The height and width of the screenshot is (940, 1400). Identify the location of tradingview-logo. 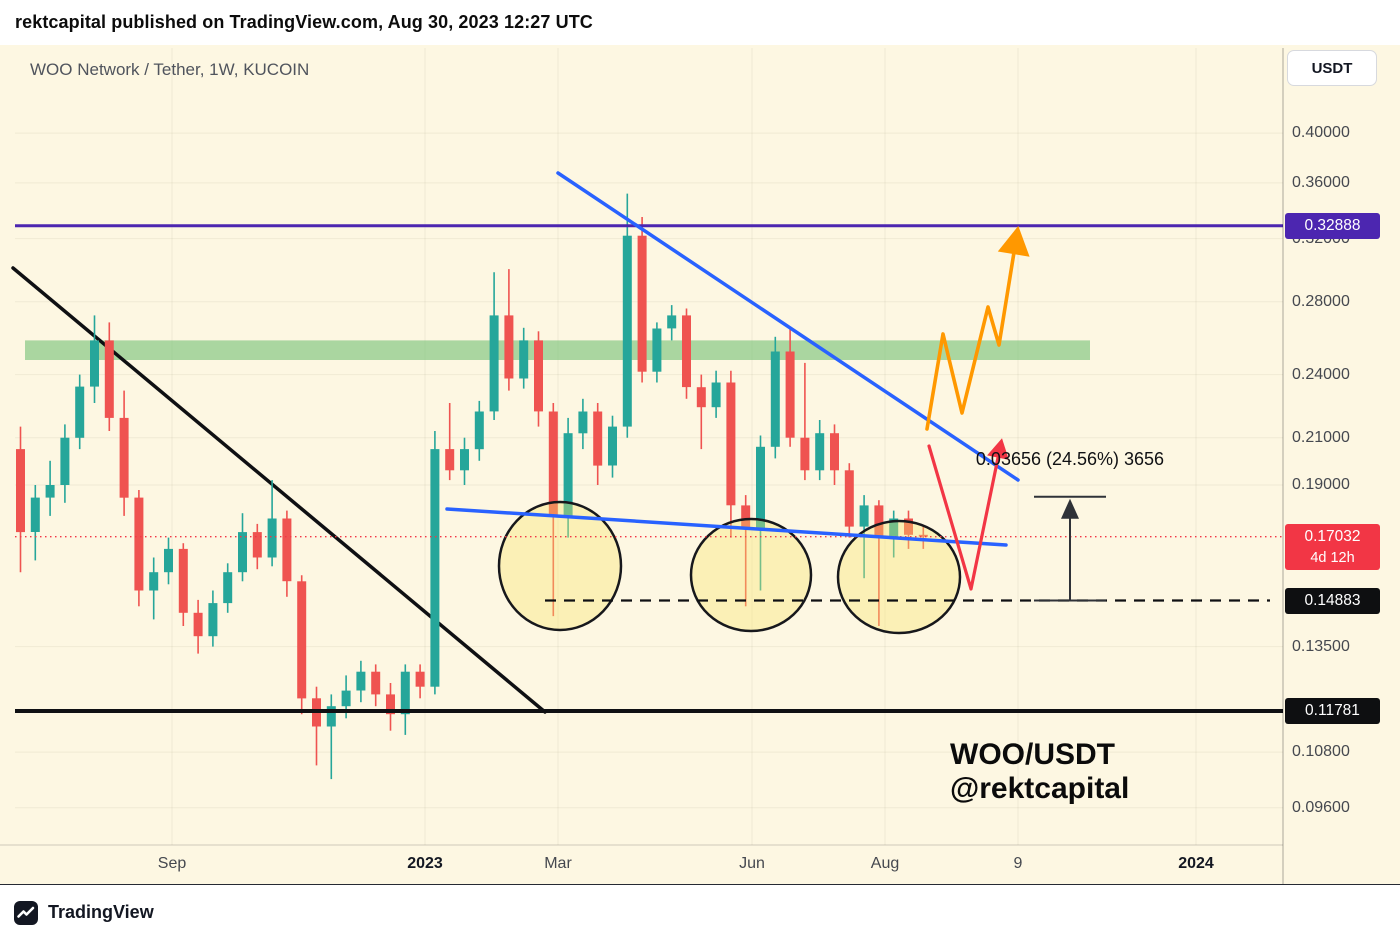
(26, 912).